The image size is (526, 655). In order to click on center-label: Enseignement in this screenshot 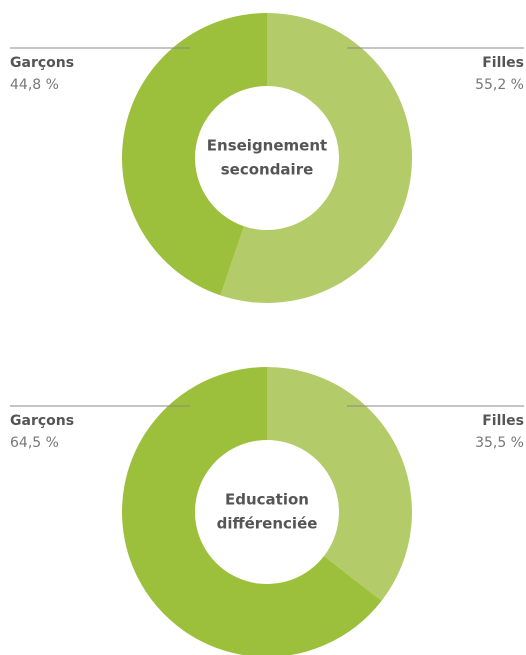, I will do `click(267, 146)`.